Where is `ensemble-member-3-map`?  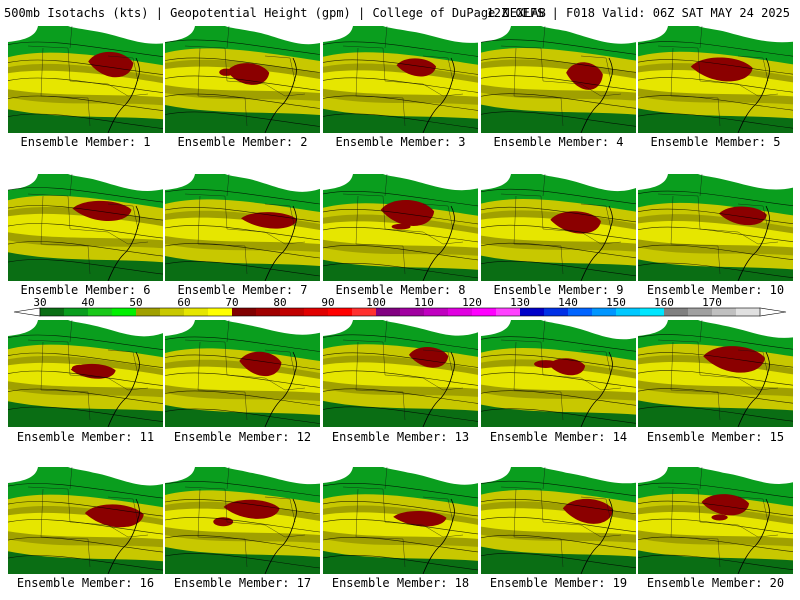
ensemble-member-3-map is located at coordinates (400, 79).